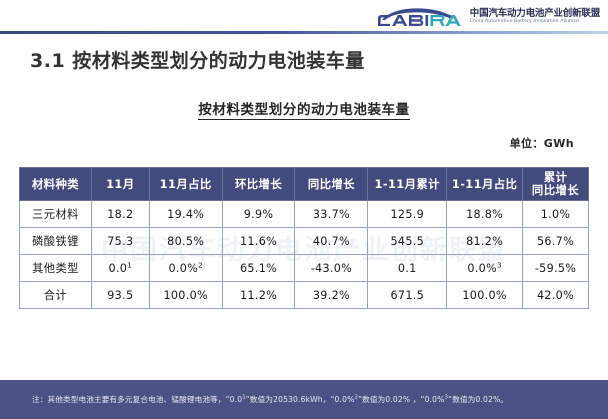 The image size is (608, 419). I want to click on cell-cum-total: 125.9, so click(407, 214).